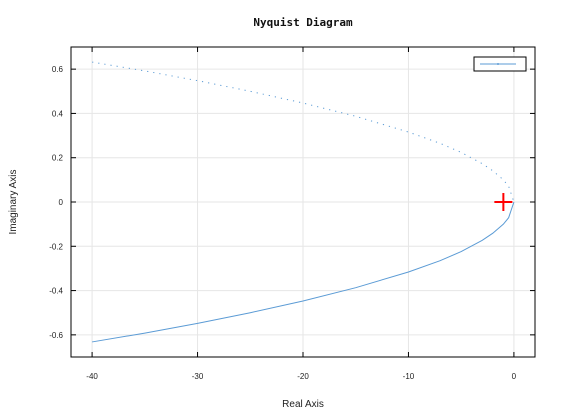 This screenshot has height=420, width=566. Describe the element at coordinates (92, 376) in the screenshot. I see `x-tick-label: -40` at that location.